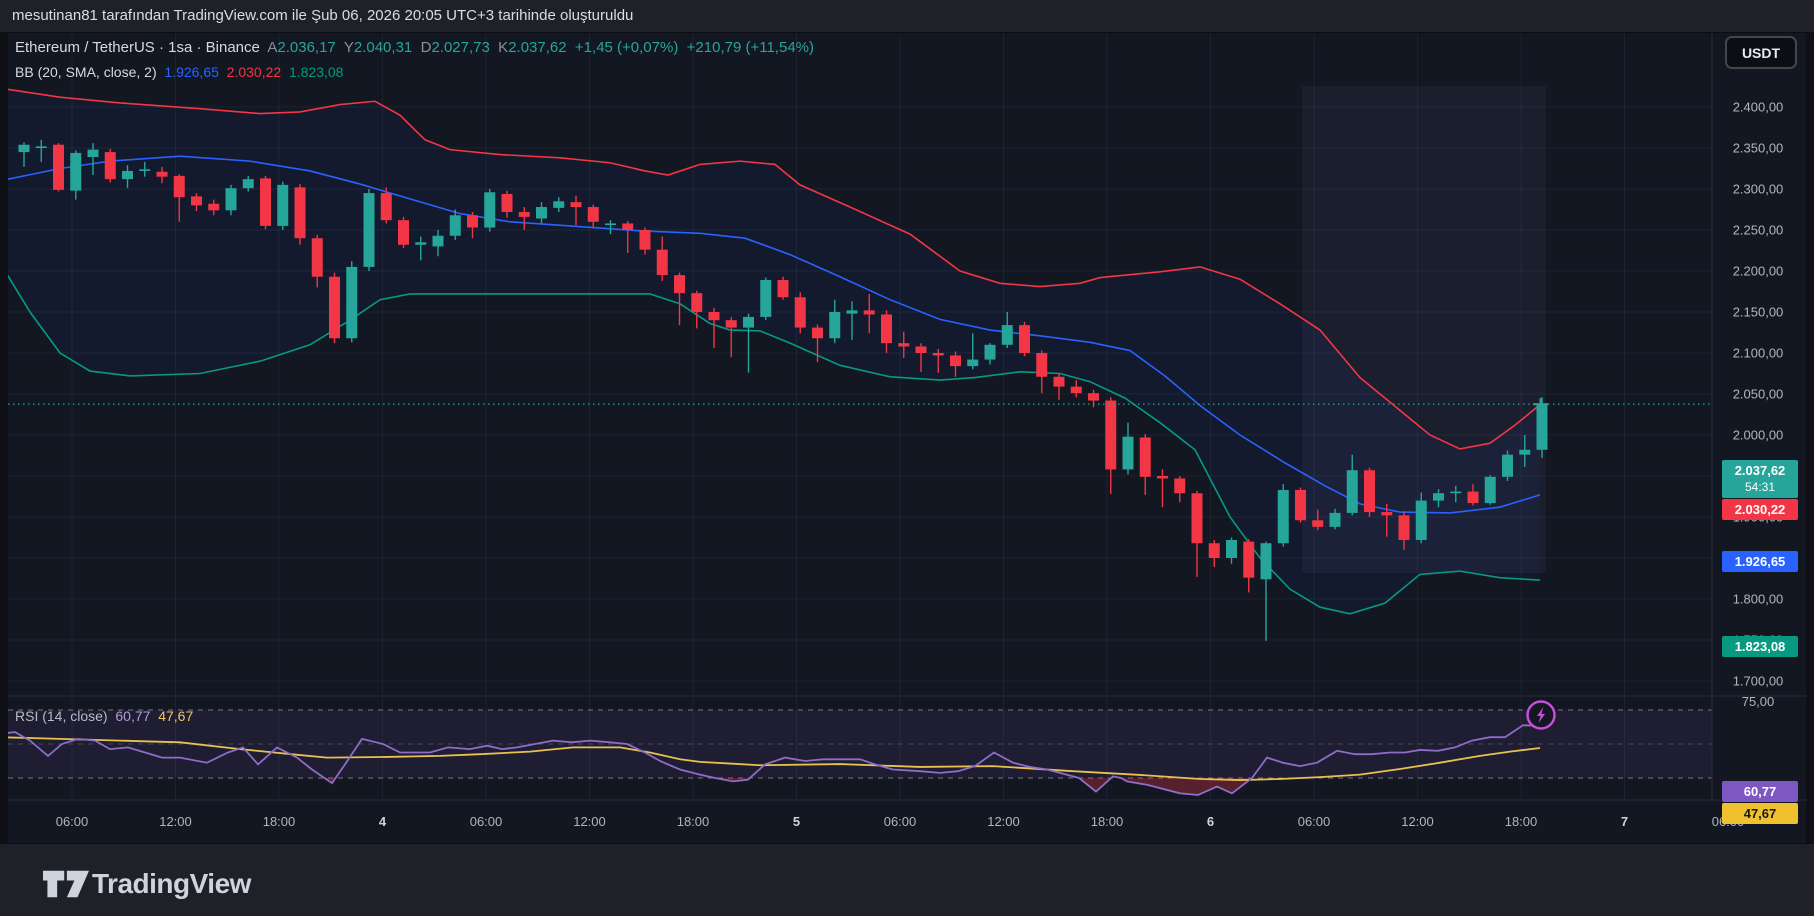  What do you see at coordinates (104, 716) in the screenshot?
I see `rsi-legend: RSI (14, close) 60,77 47,67` at bounding box center [104, 716].